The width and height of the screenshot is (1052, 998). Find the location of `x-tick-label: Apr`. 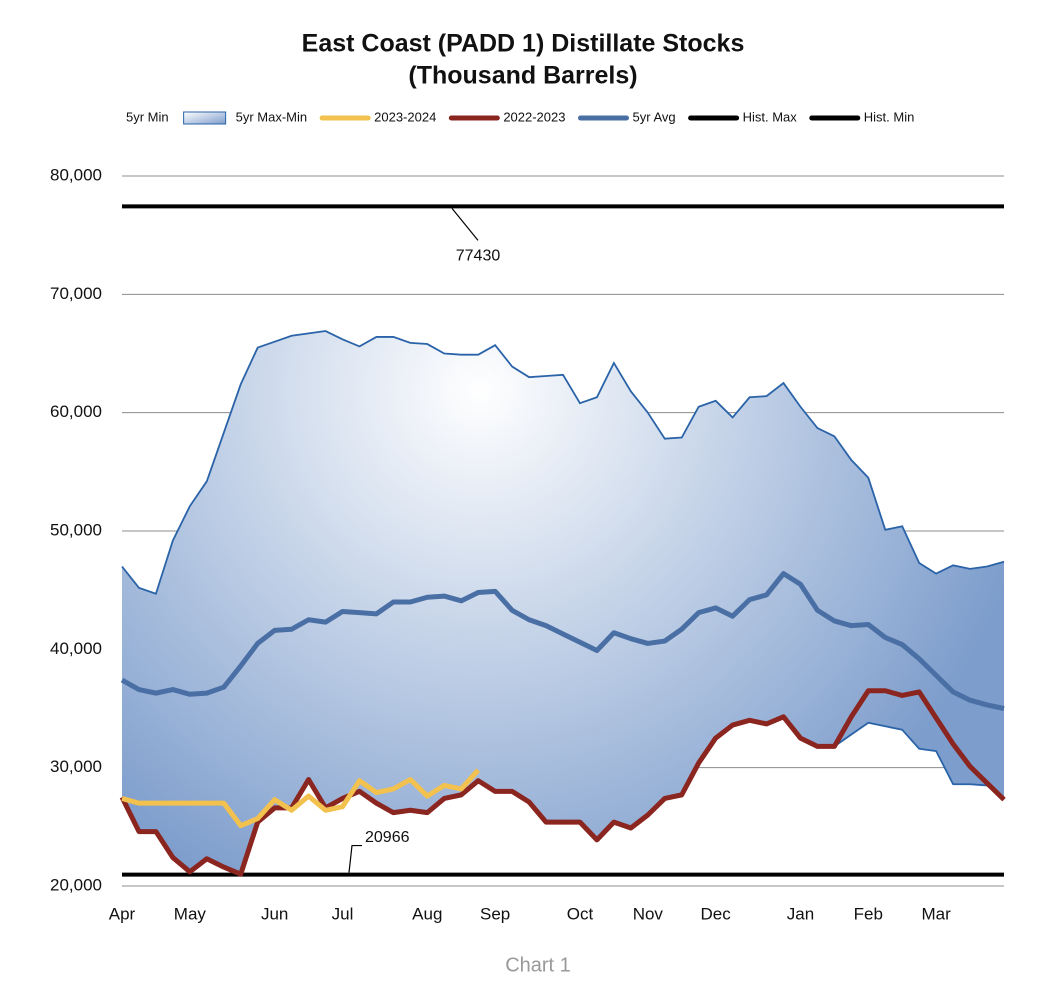

x-tick-label: Apr is located at coordinates (122, 913).